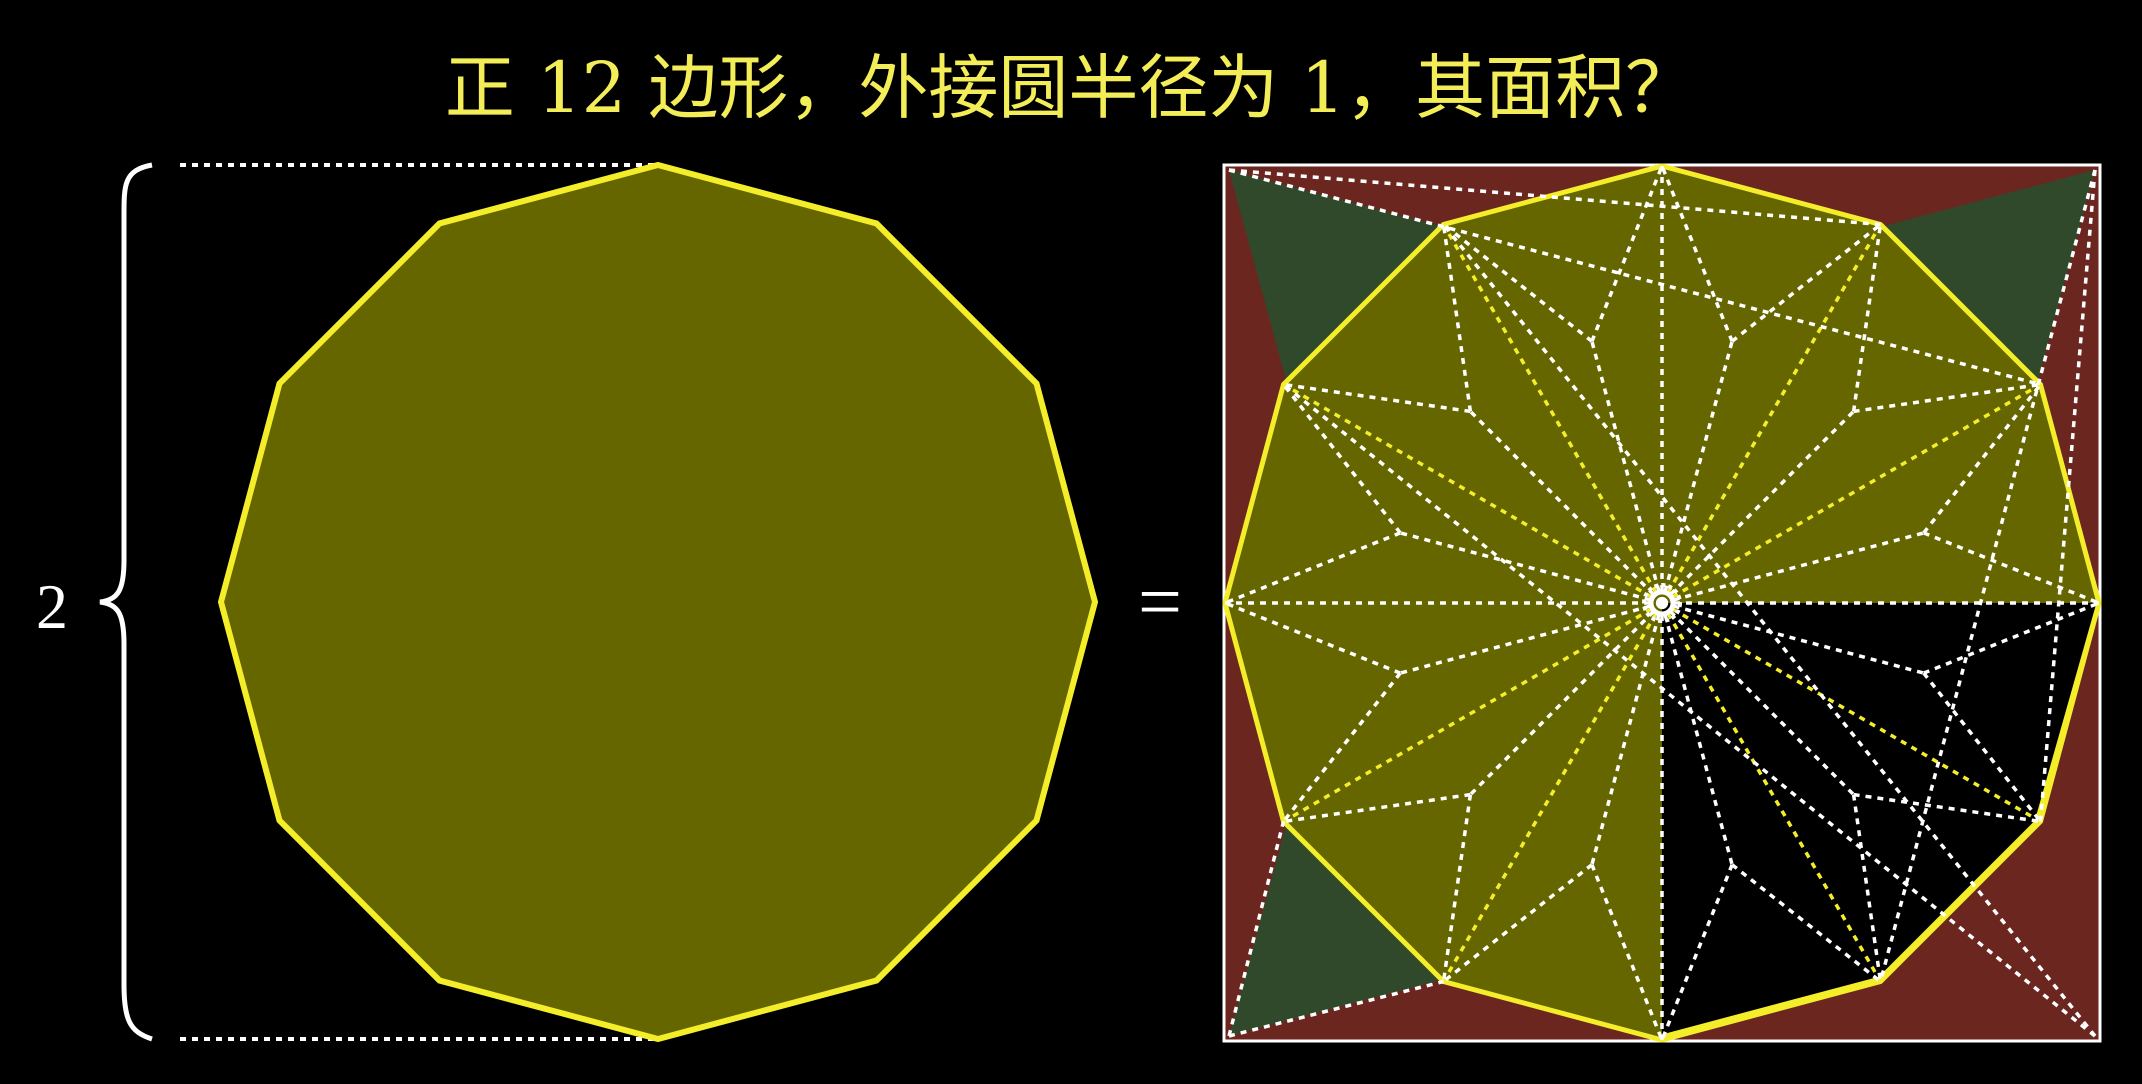 Image resolution: width=2142 pixels, height=1084 pixels. I want to click on corner-triangle-top-right, so click(1987, 277).